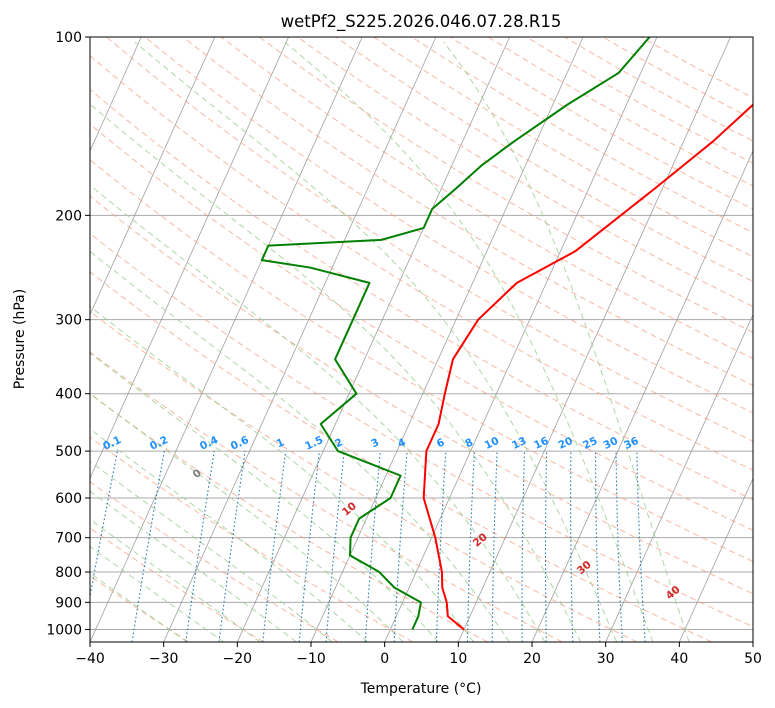 This screenshot has height=708, width=775. What do you see at coordinates (375, 443) in the screenshot?
I see `mixing-ratio-label: 3` at bounding box center [375, 443].